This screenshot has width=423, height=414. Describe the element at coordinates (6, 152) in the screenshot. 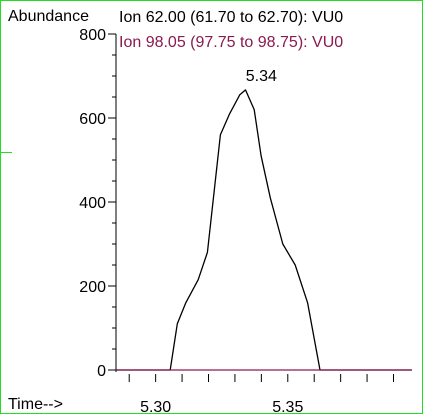

I see `frame-edge-mark` at that location.